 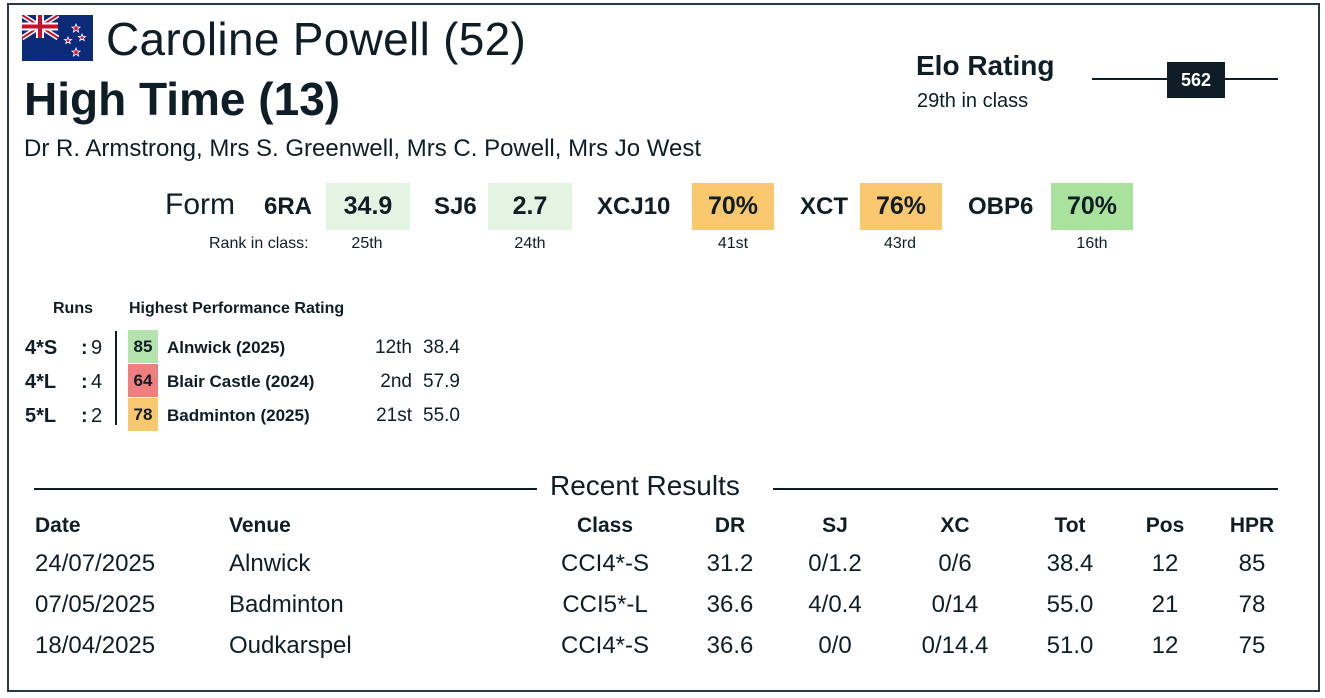 I want to click on hpr-position: 12th, so click(x=393, y=347).